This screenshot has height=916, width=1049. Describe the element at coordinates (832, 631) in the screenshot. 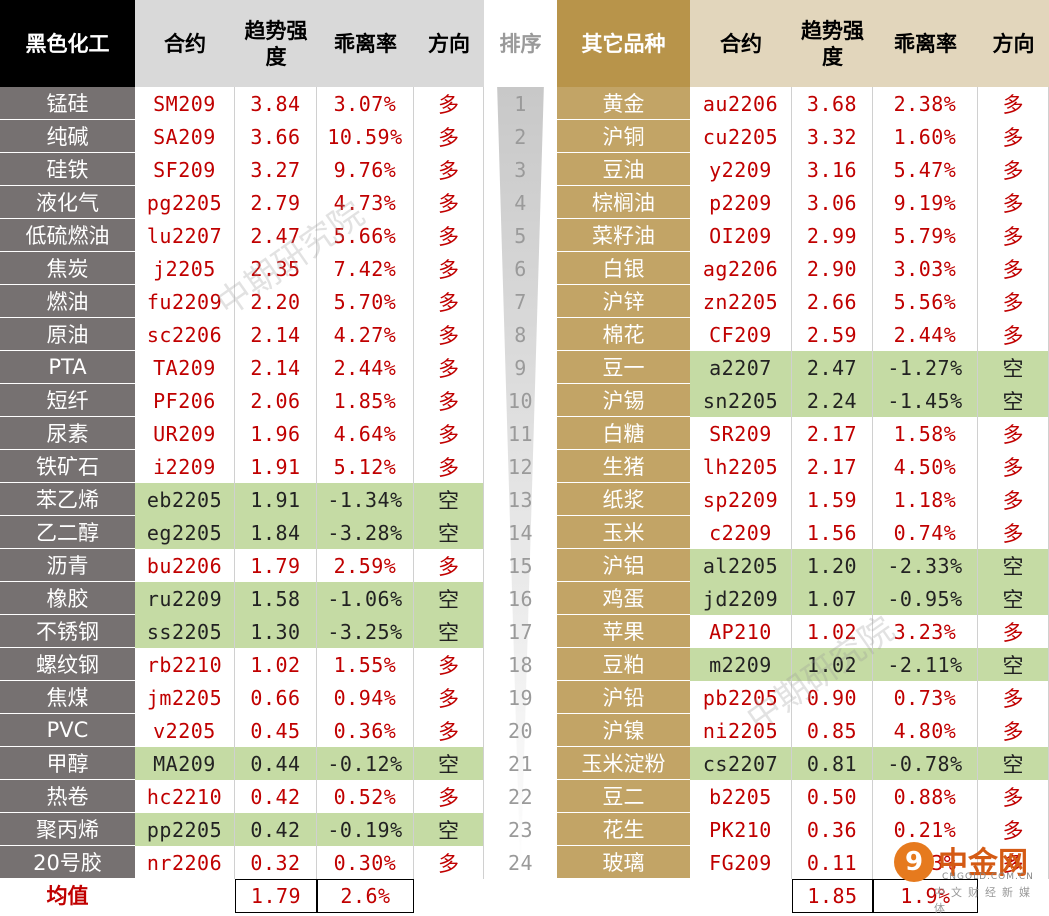

I see `right-row-strength: 1.02` at that location.